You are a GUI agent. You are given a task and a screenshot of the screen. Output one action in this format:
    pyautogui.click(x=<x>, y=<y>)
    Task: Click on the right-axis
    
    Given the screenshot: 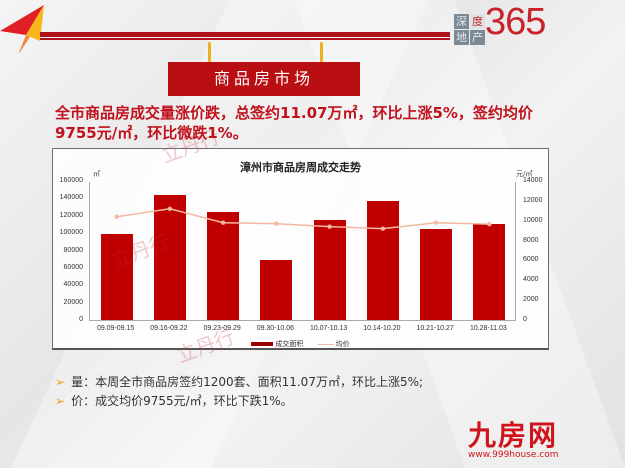 What is the action you would take?
    pyautogui.click(x=515, y=251)
    